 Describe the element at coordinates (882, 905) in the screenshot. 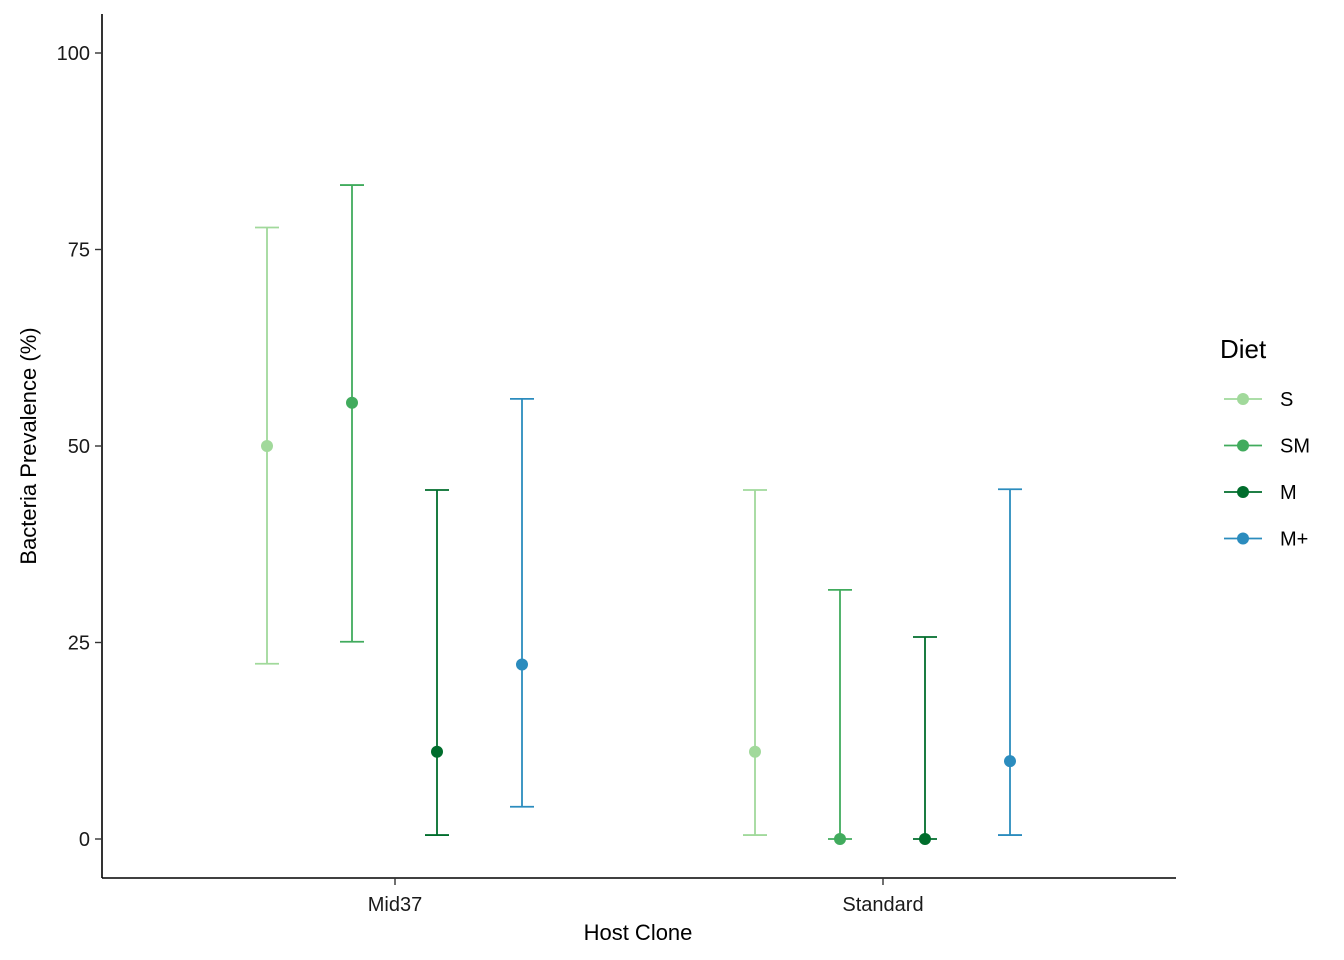

I see `x-tick-label: Standard` at that location.